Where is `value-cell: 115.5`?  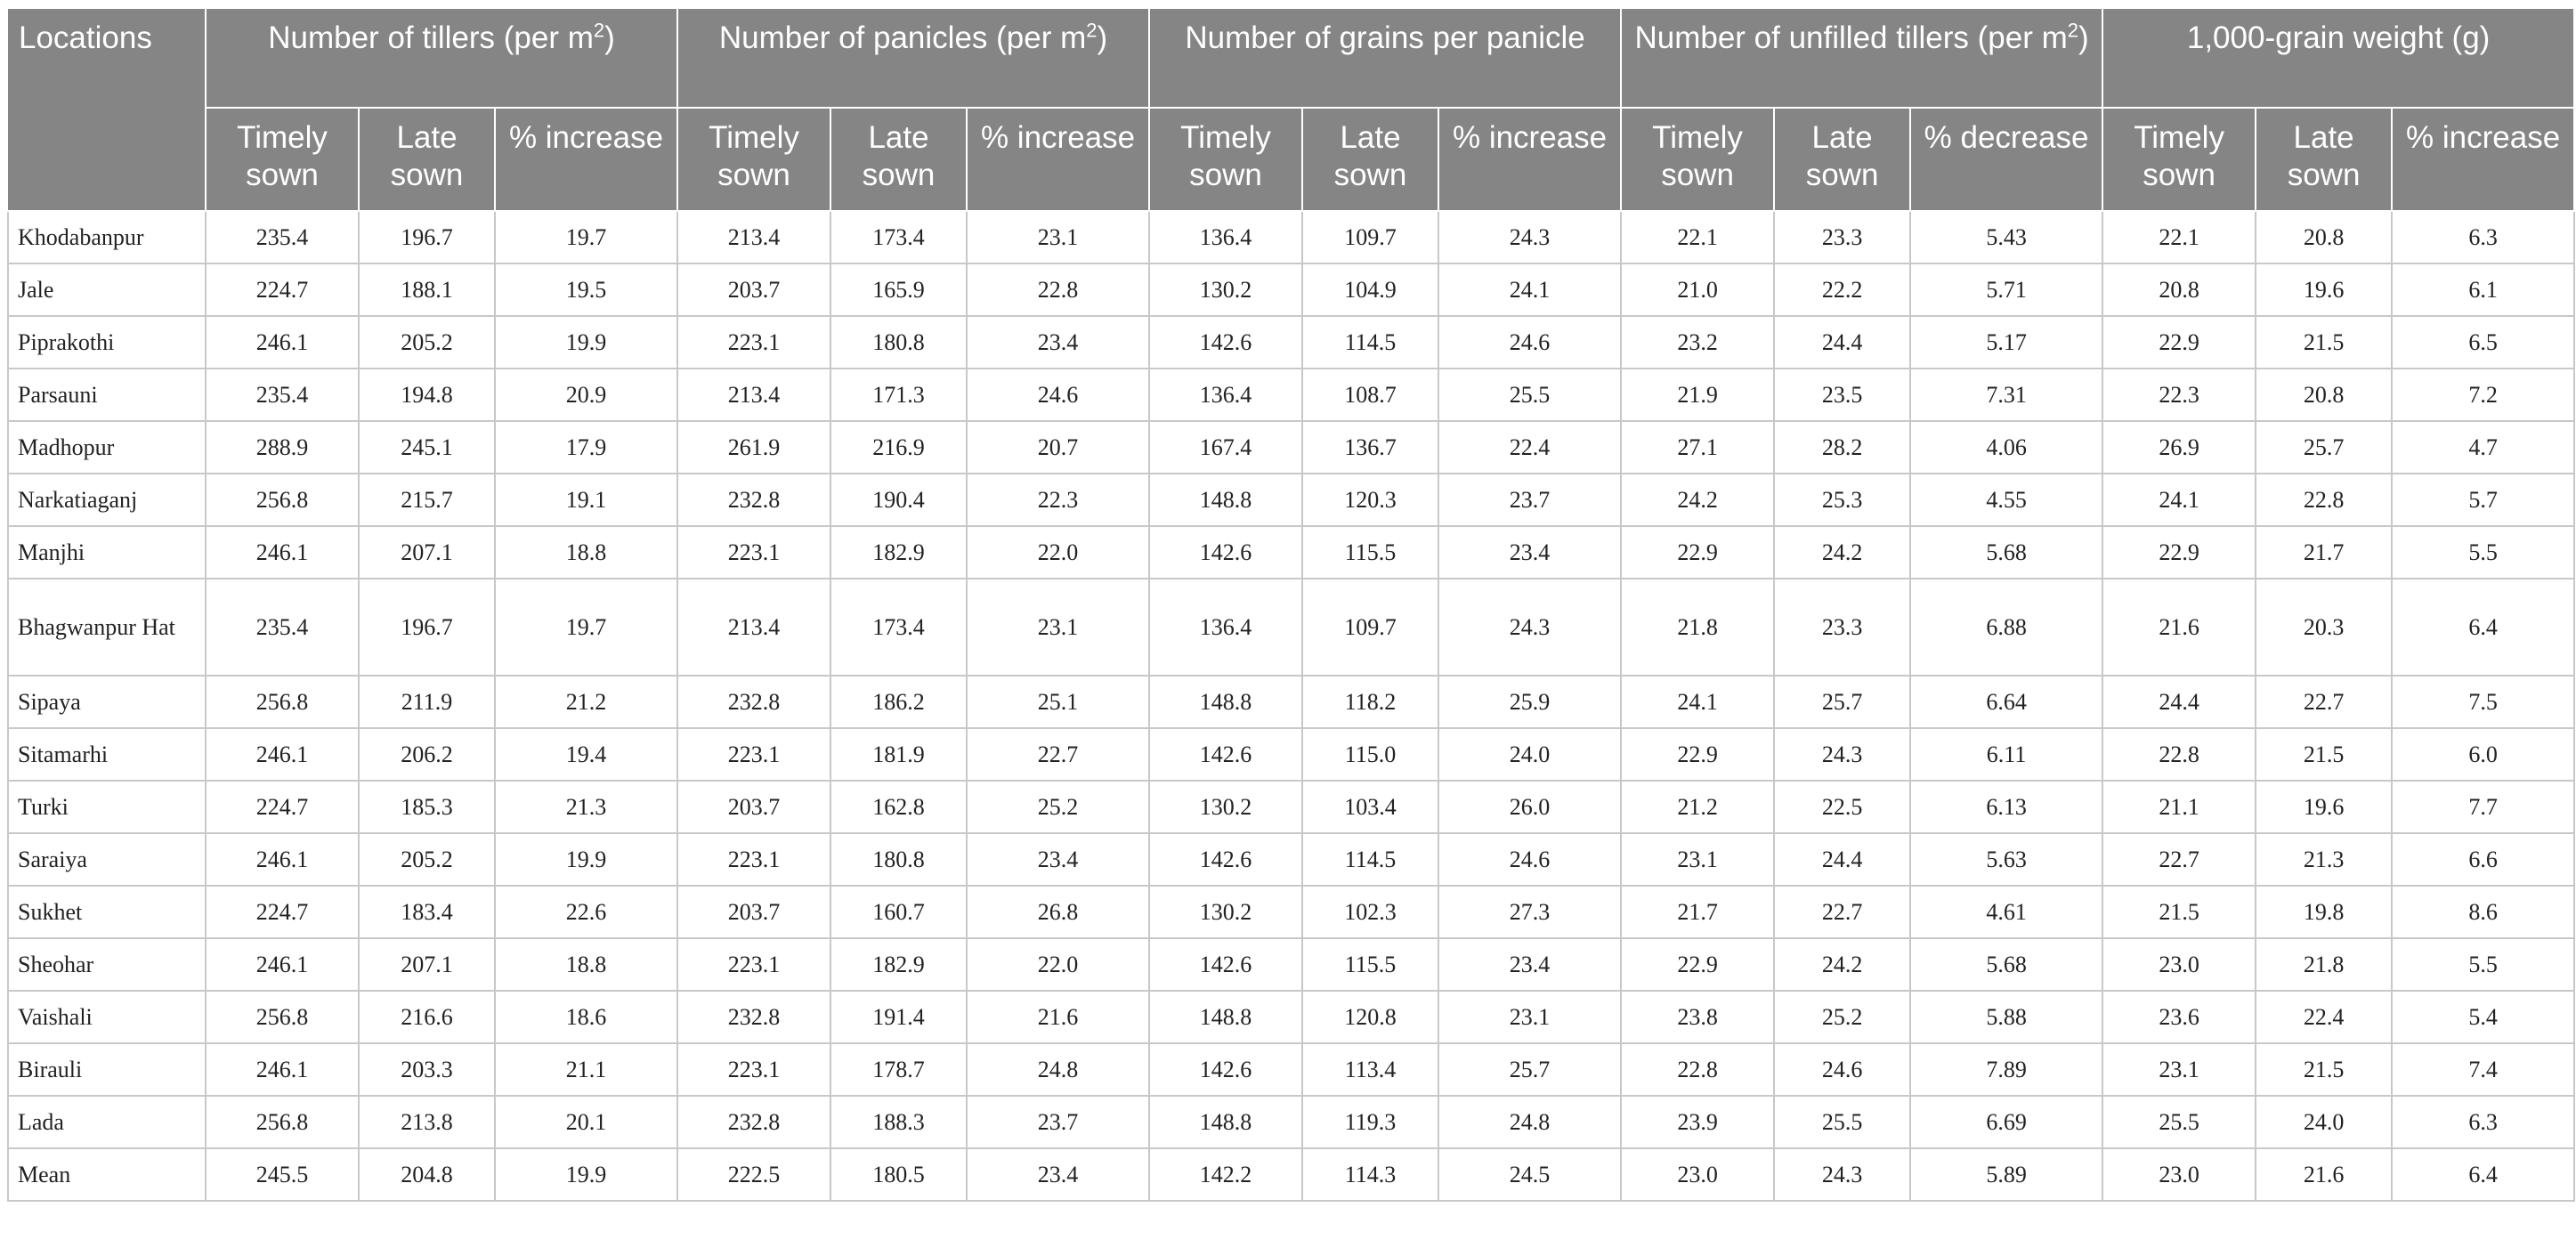 value-cell: 115.5 is located at coordinates (1371, 964).